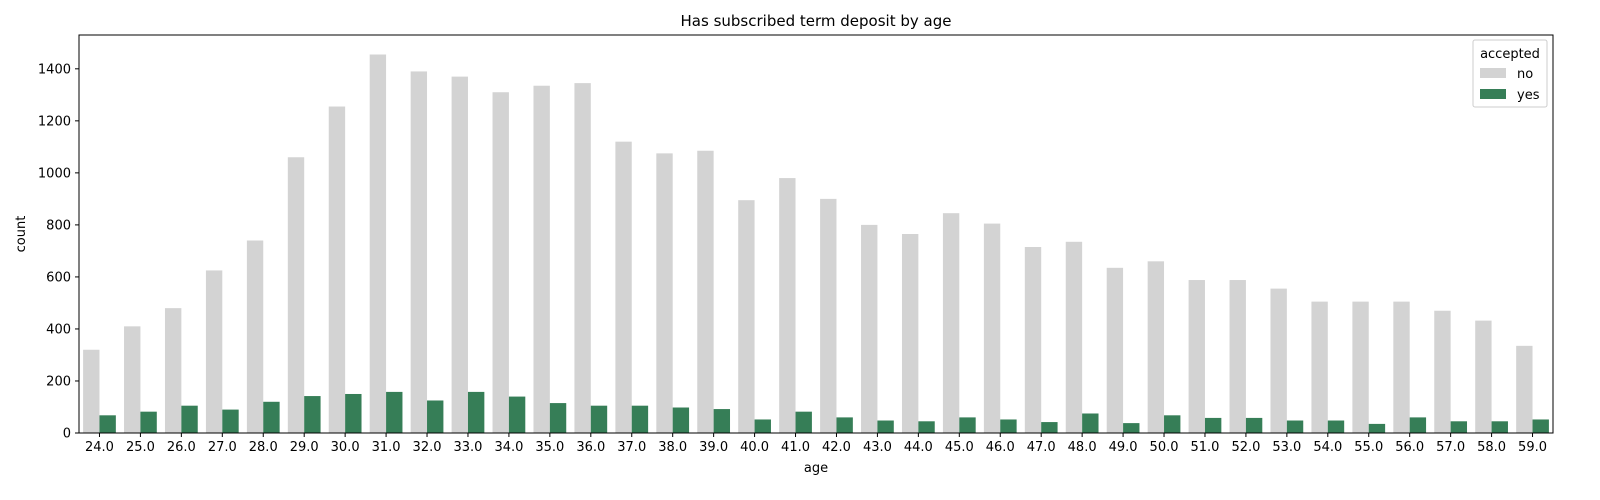 This screenshot has height=500, width=1600. Describe the element at coordinates (1033, 340) in the screenshot. I see `bar-no-47.0` at that location.